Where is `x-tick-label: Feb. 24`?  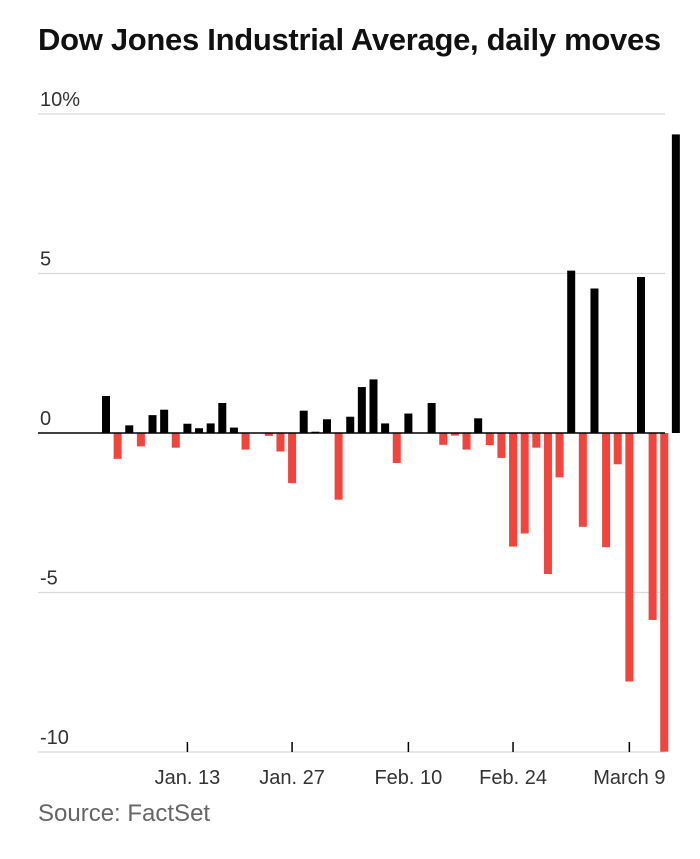 x-tick-label: Feb. 24 is located at coordinates (513, 778).